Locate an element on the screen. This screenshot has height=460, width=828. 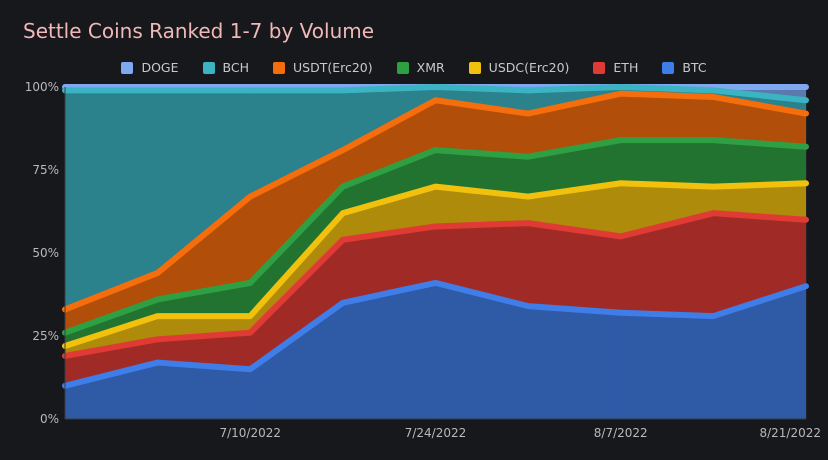
legend: DOGE BCH USDT(Erc20) XMR USDC(Erc20) ETH BTC is located at coordinates (414, 67).